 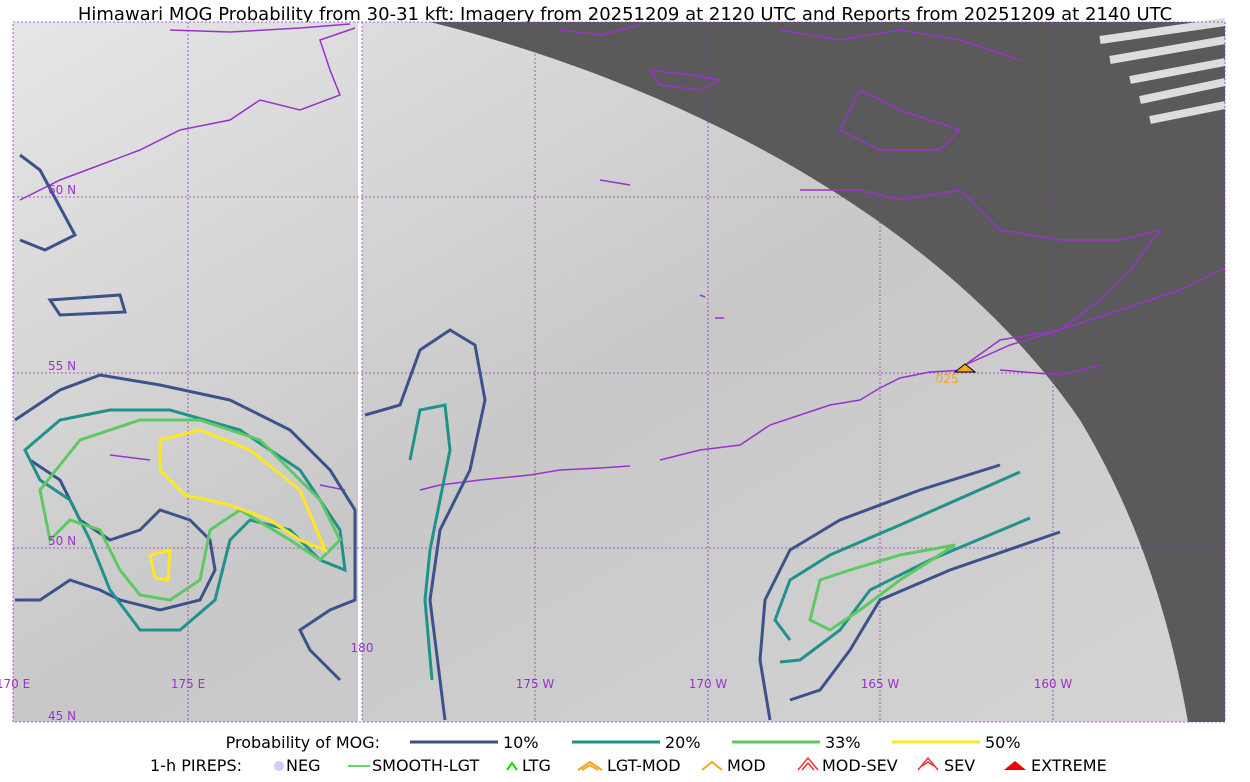 What do you see at coordinates (860, 765) in the screenshot?
I see `legend-label: MOD-SEV` at bounding box center [860, 765].